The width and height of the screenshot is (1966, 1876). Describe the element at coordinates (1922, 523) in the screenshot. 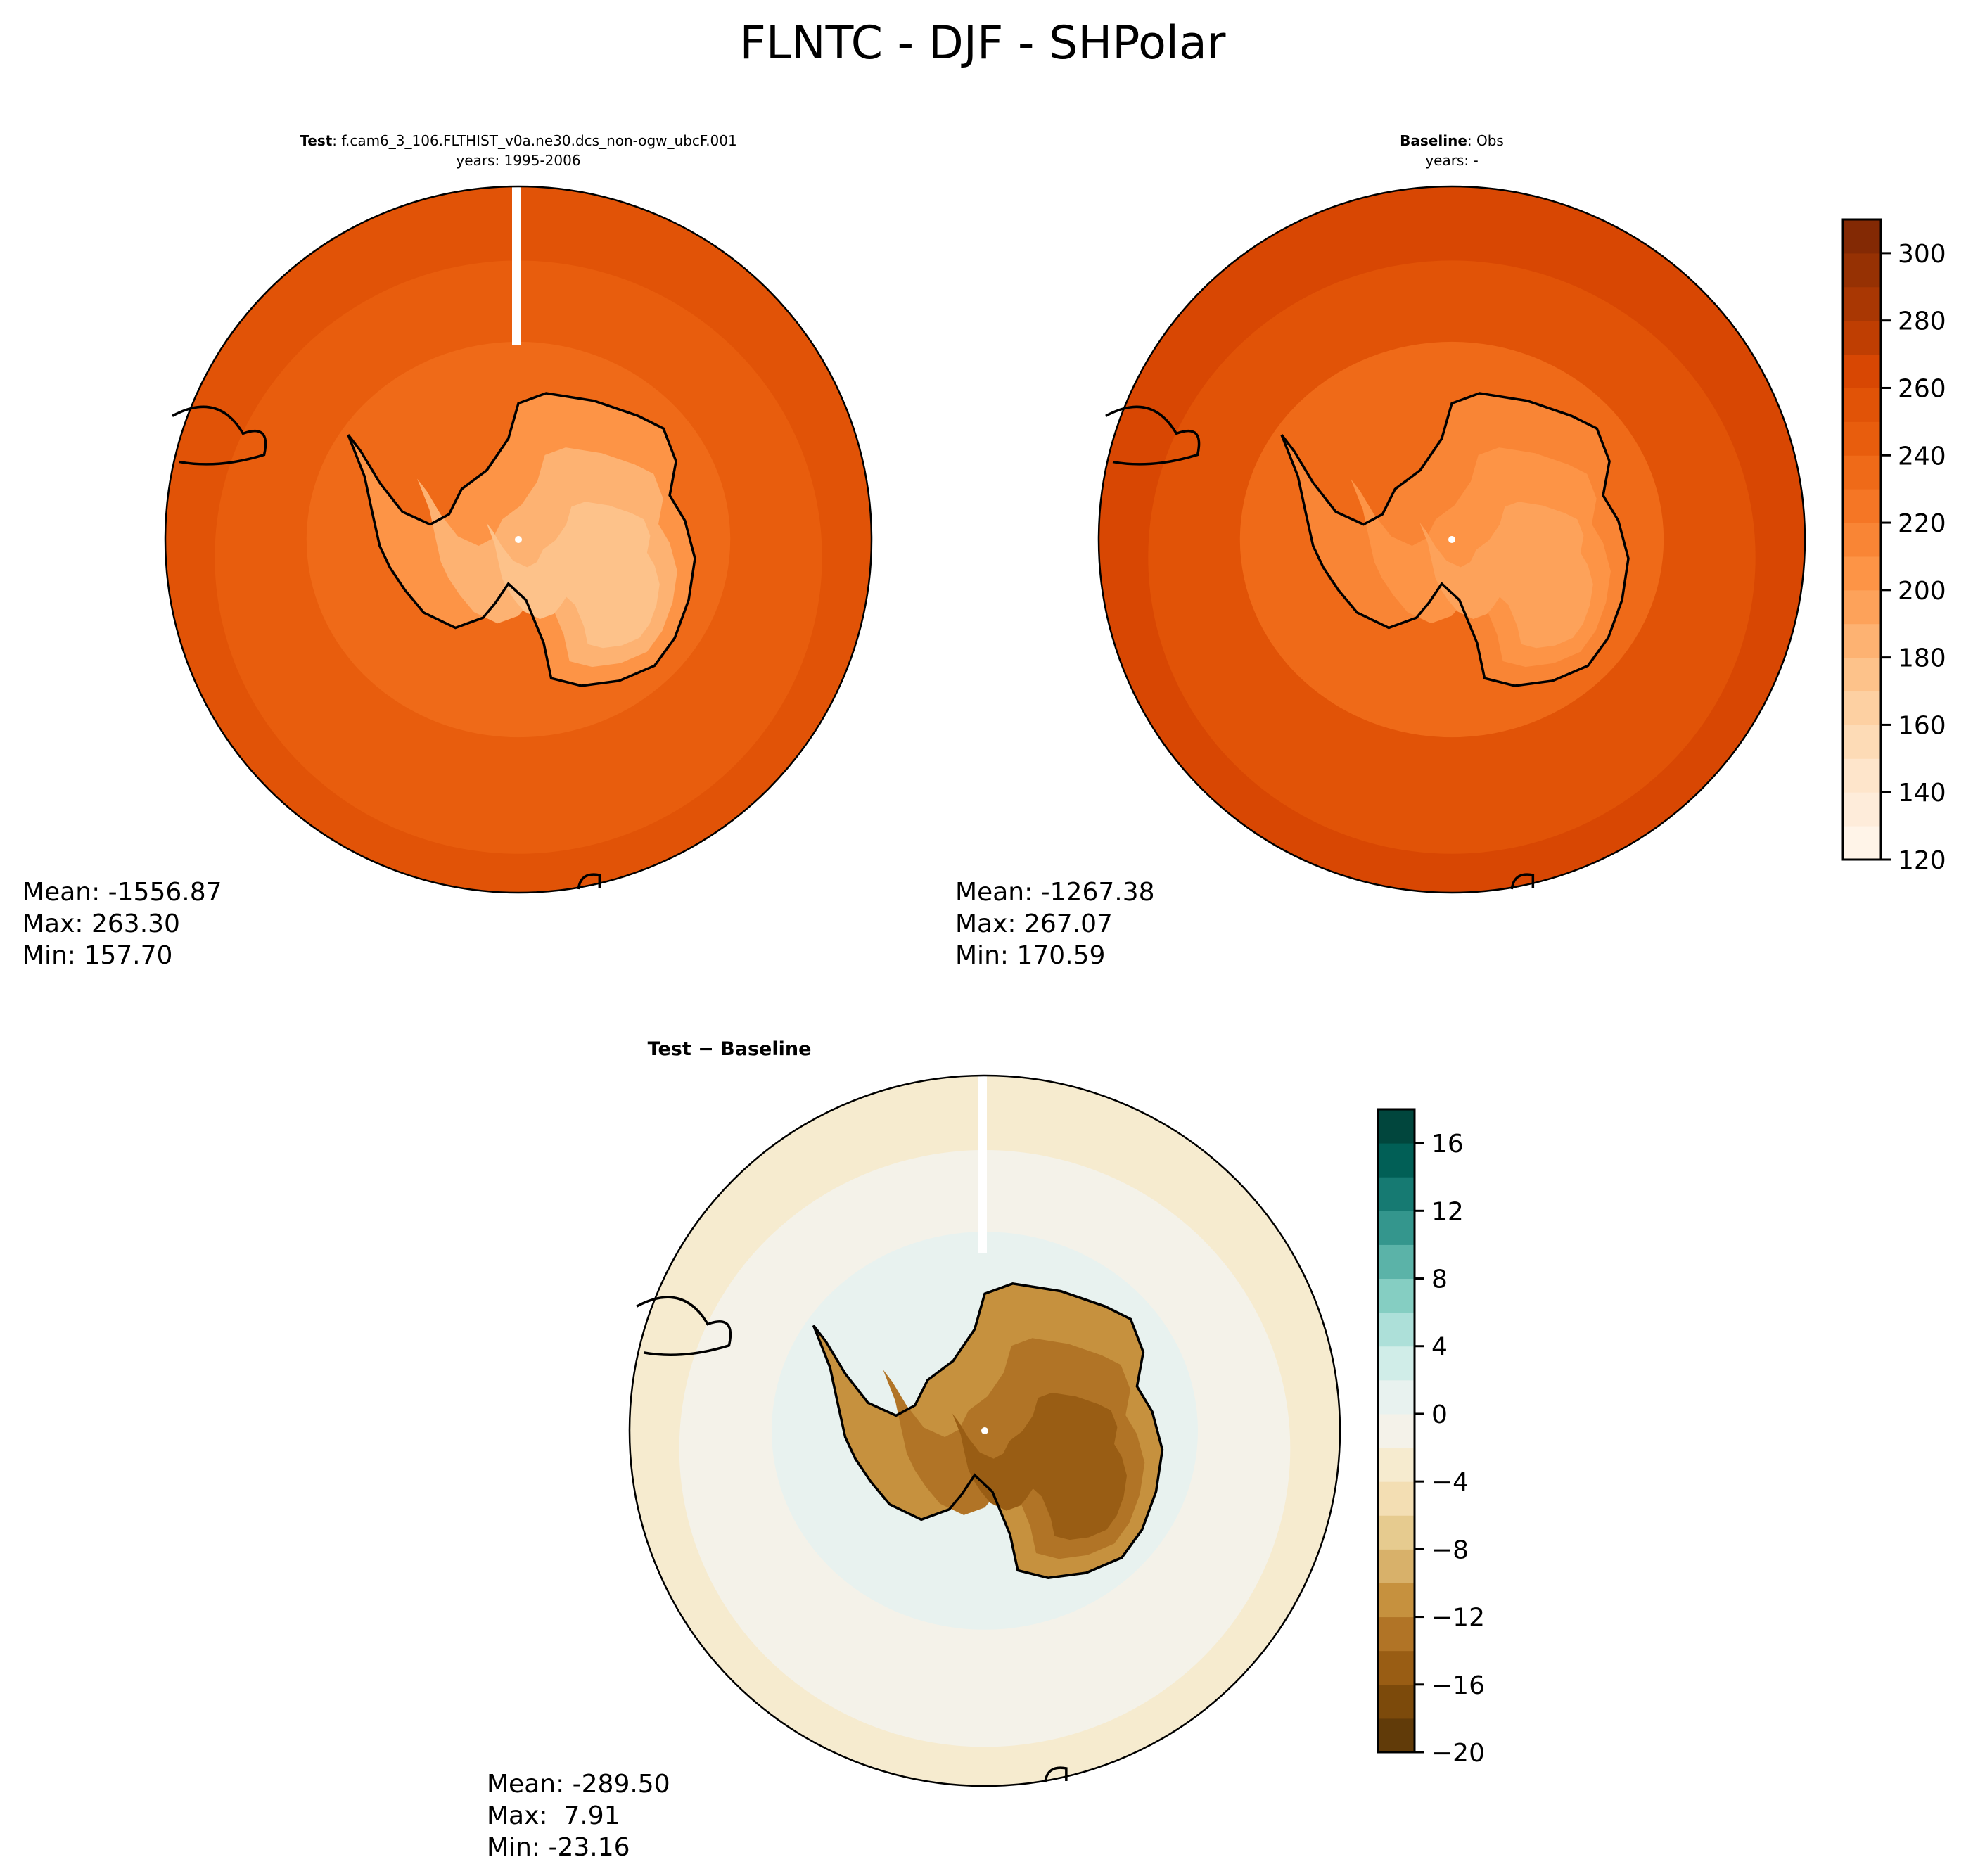

I see `colorbar-tick-label: 220` at that location.